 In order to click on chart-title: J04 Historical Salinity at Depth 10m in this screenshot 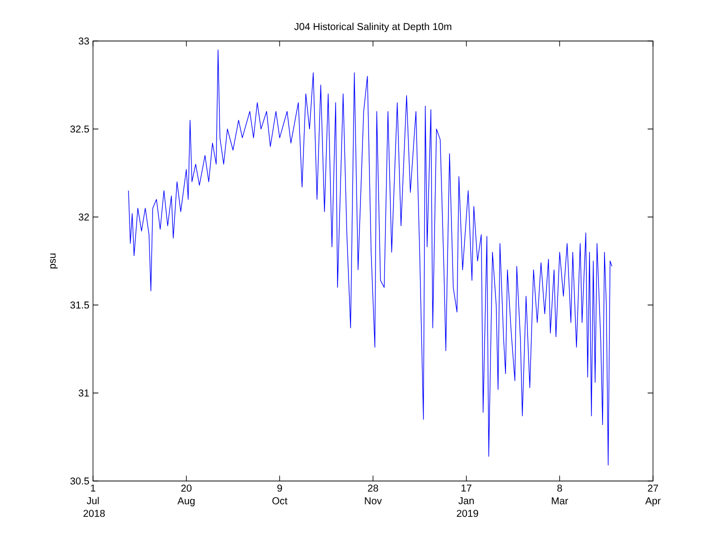, I will do `click(373, 27)`.